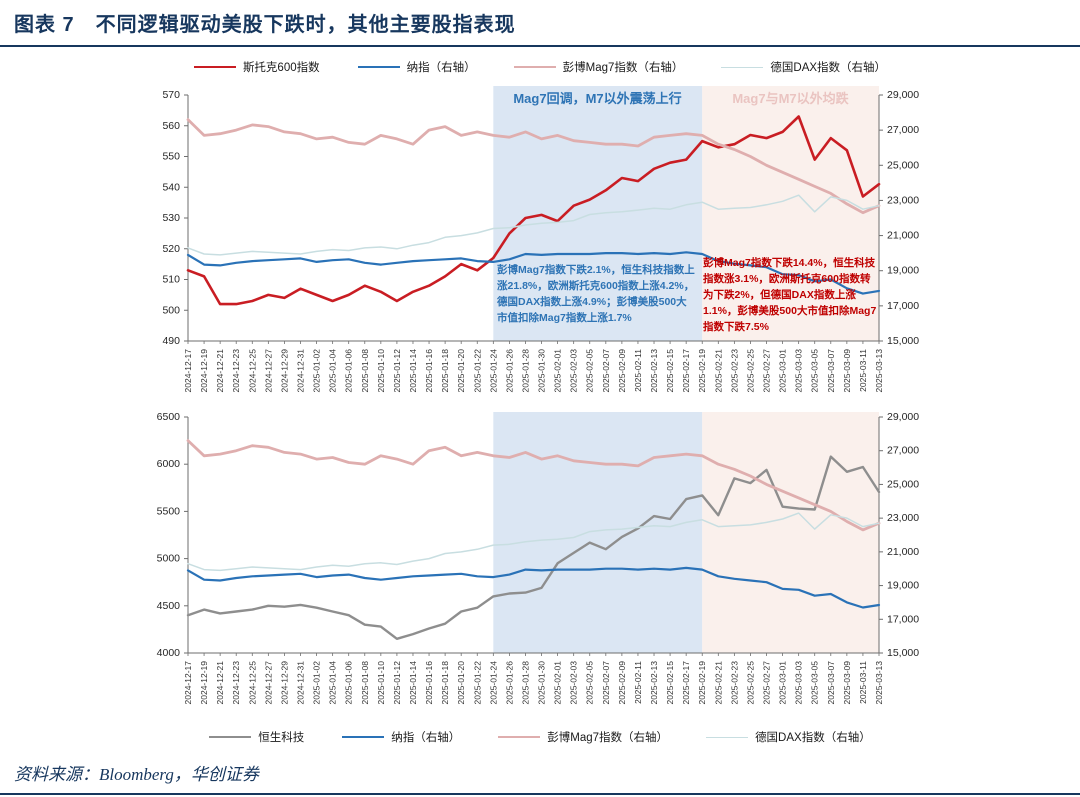 Image resolution: width=1080 pixels, height=797 pixels. What do you see at coordinates (169, 511) in the screenshot?
I see `left-tick-label: 5500` at bounding box center [169, 511].